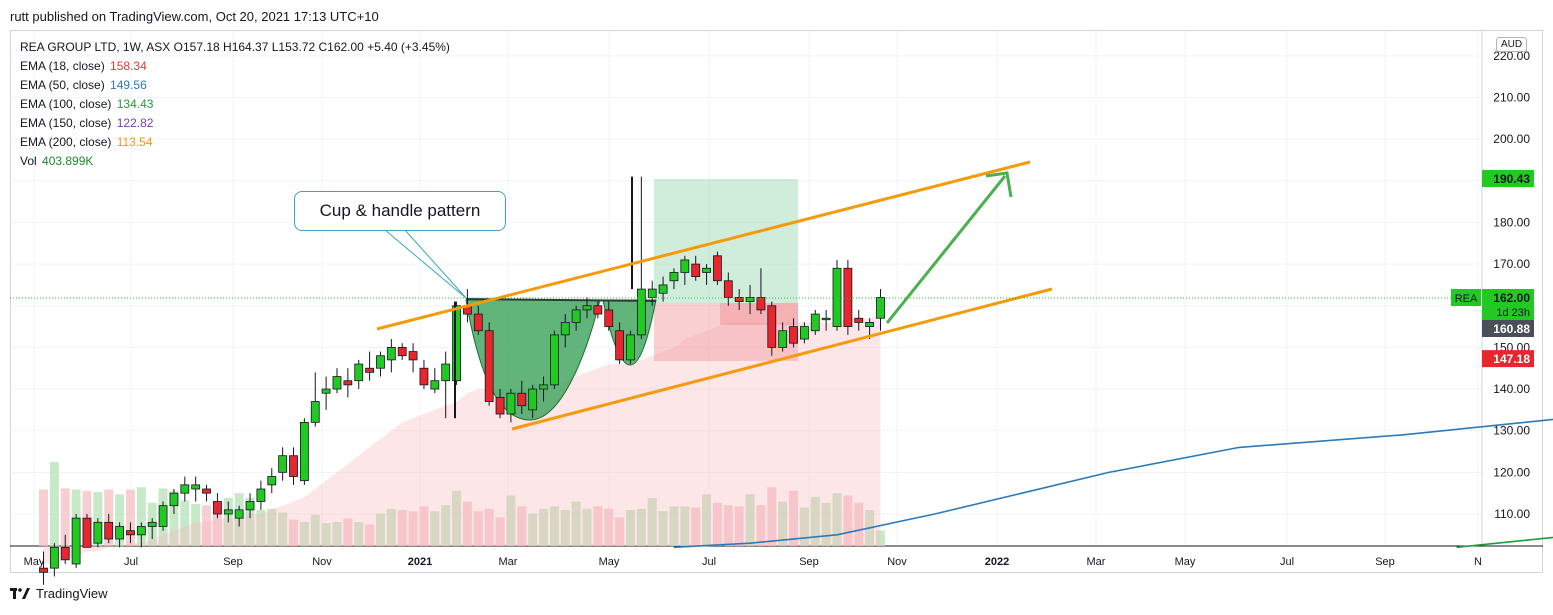 This screenshot has height=615, width=1553. What do you see at coordinates (1113, 483) in the screenshot?
I see `ema-lines` at bounding box center [1113, 483].